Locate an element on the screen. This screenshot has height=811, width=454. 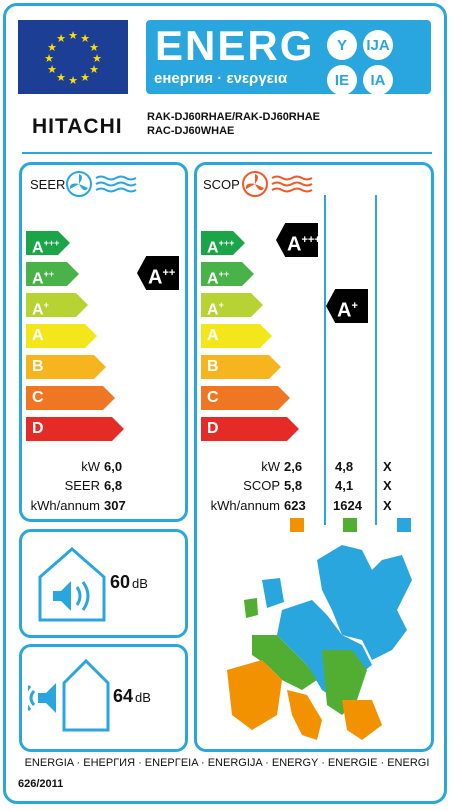
cooling-class-letter-4: B is located at coordinates (38, 366).